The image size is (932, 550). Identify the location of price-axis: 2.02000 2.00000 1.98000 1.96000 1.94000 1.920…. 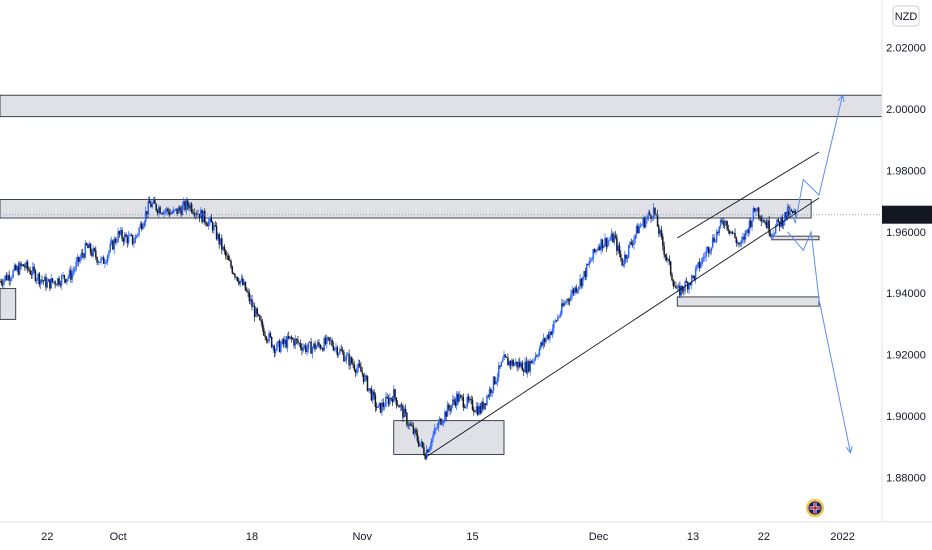
(906, 264).